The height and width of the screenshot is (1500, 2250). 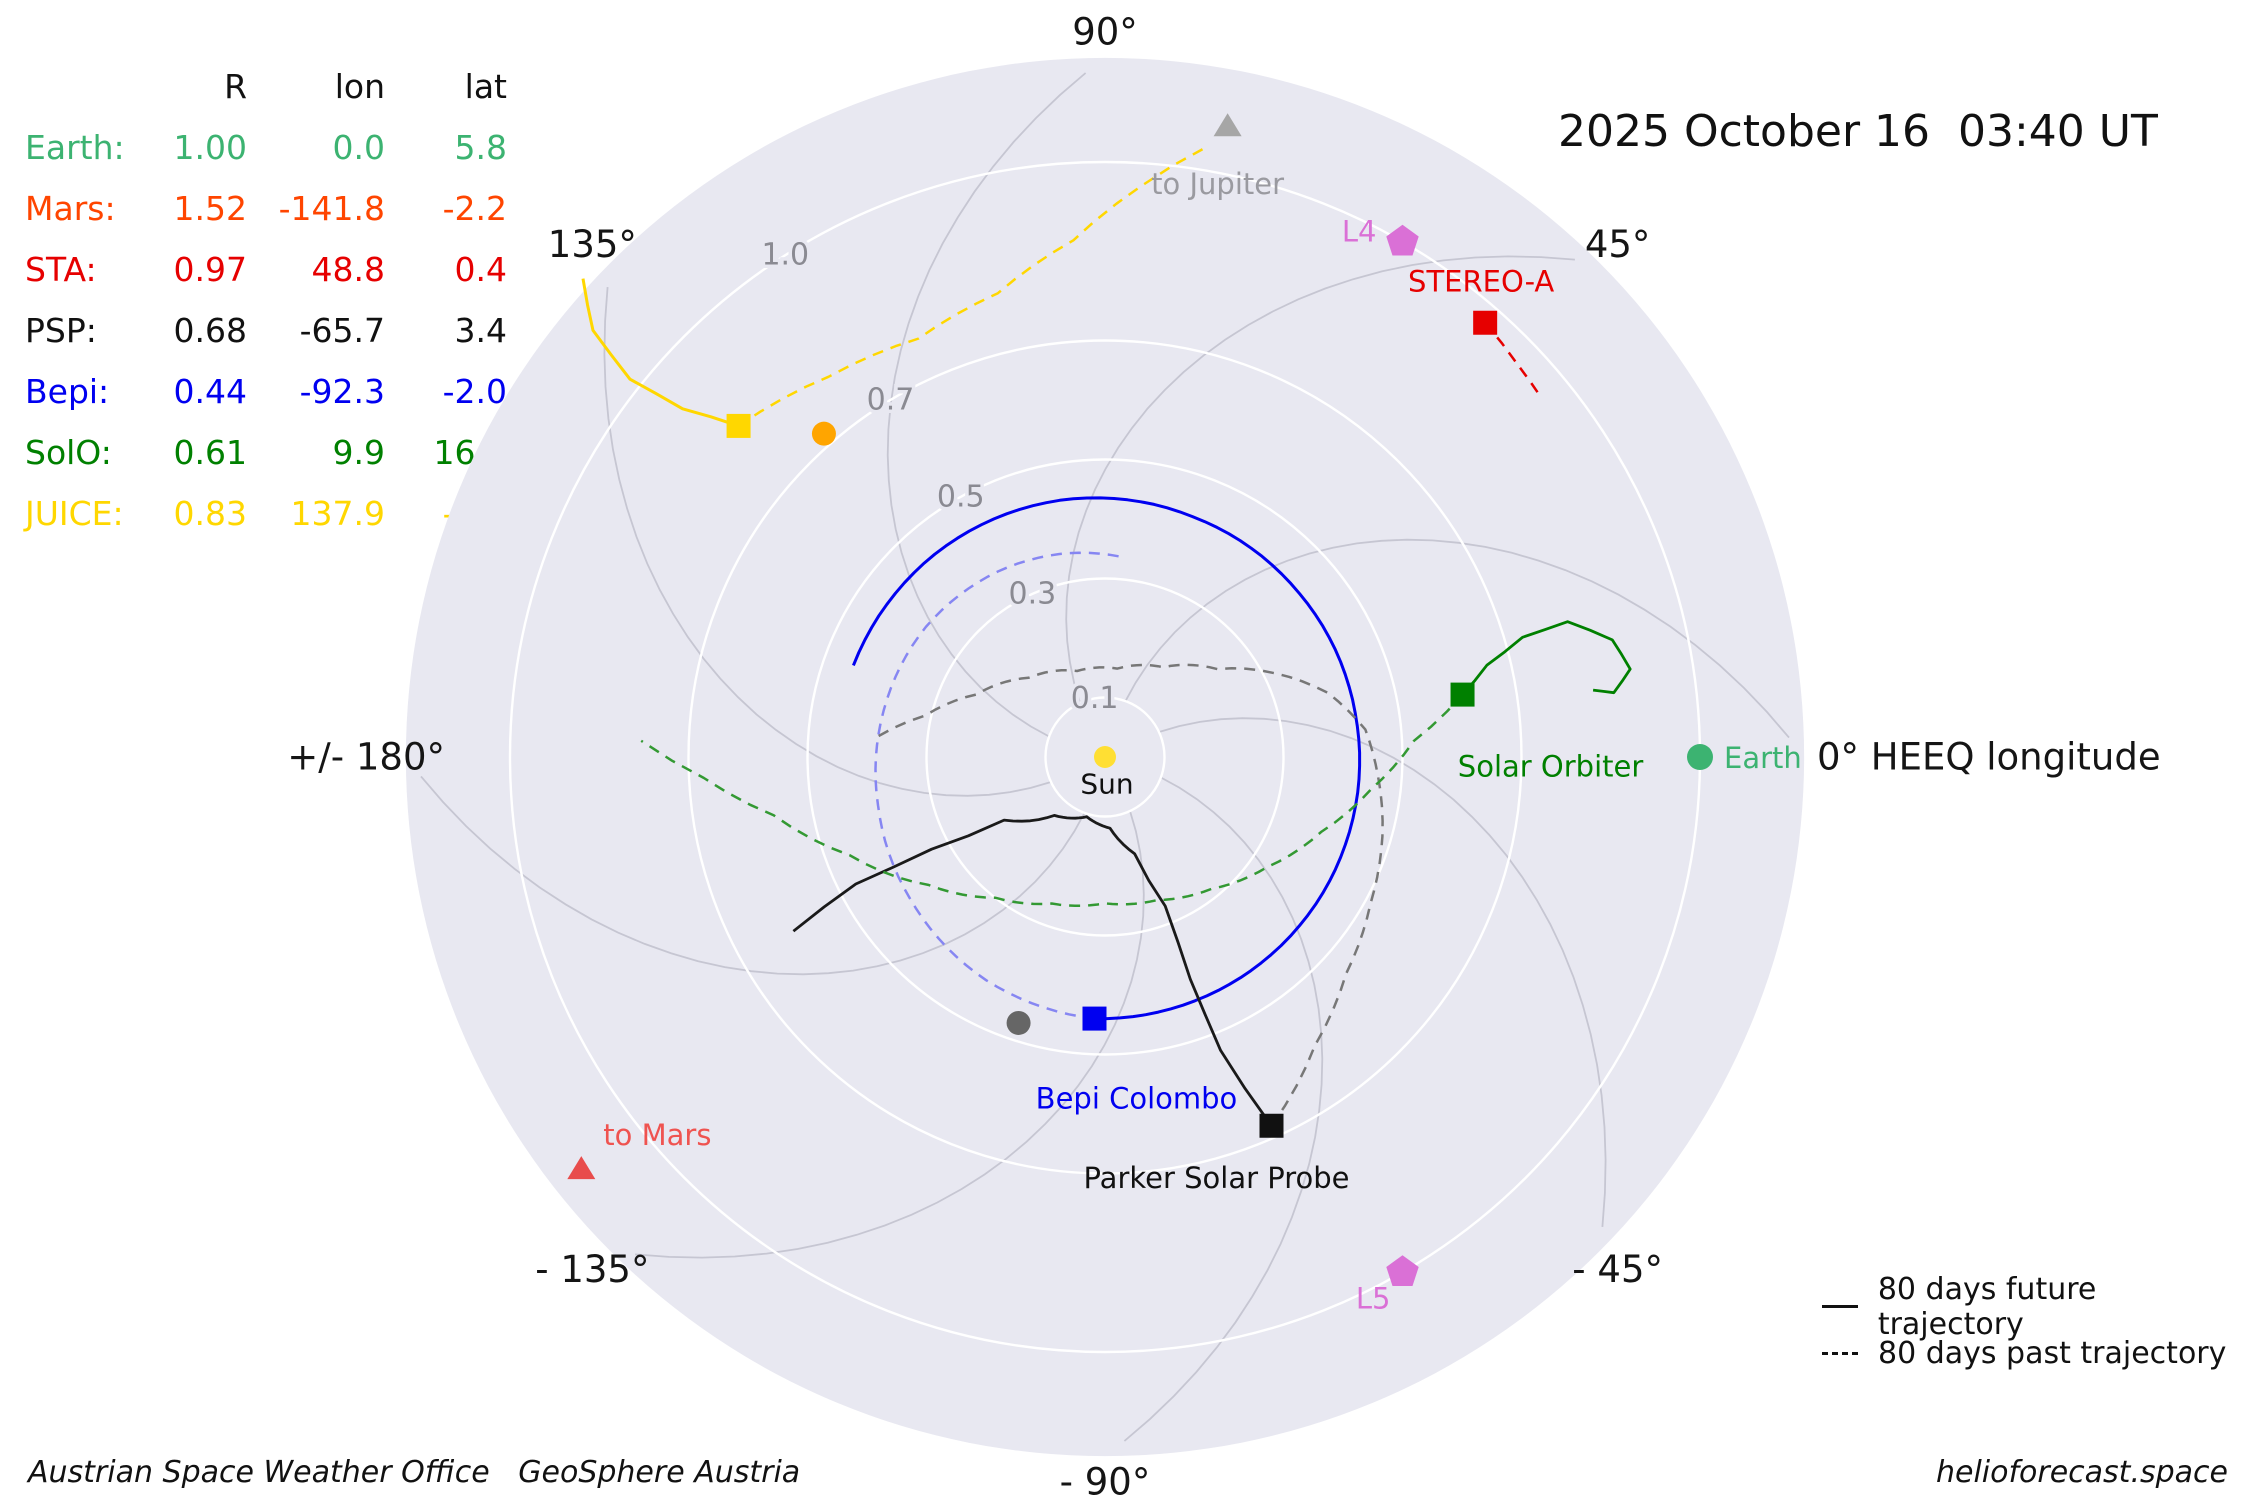 What do you see at coordinates (1462, 694) in the screenshot?
I see `solar-orbiter-marker` at bounding box center [1462, 694].